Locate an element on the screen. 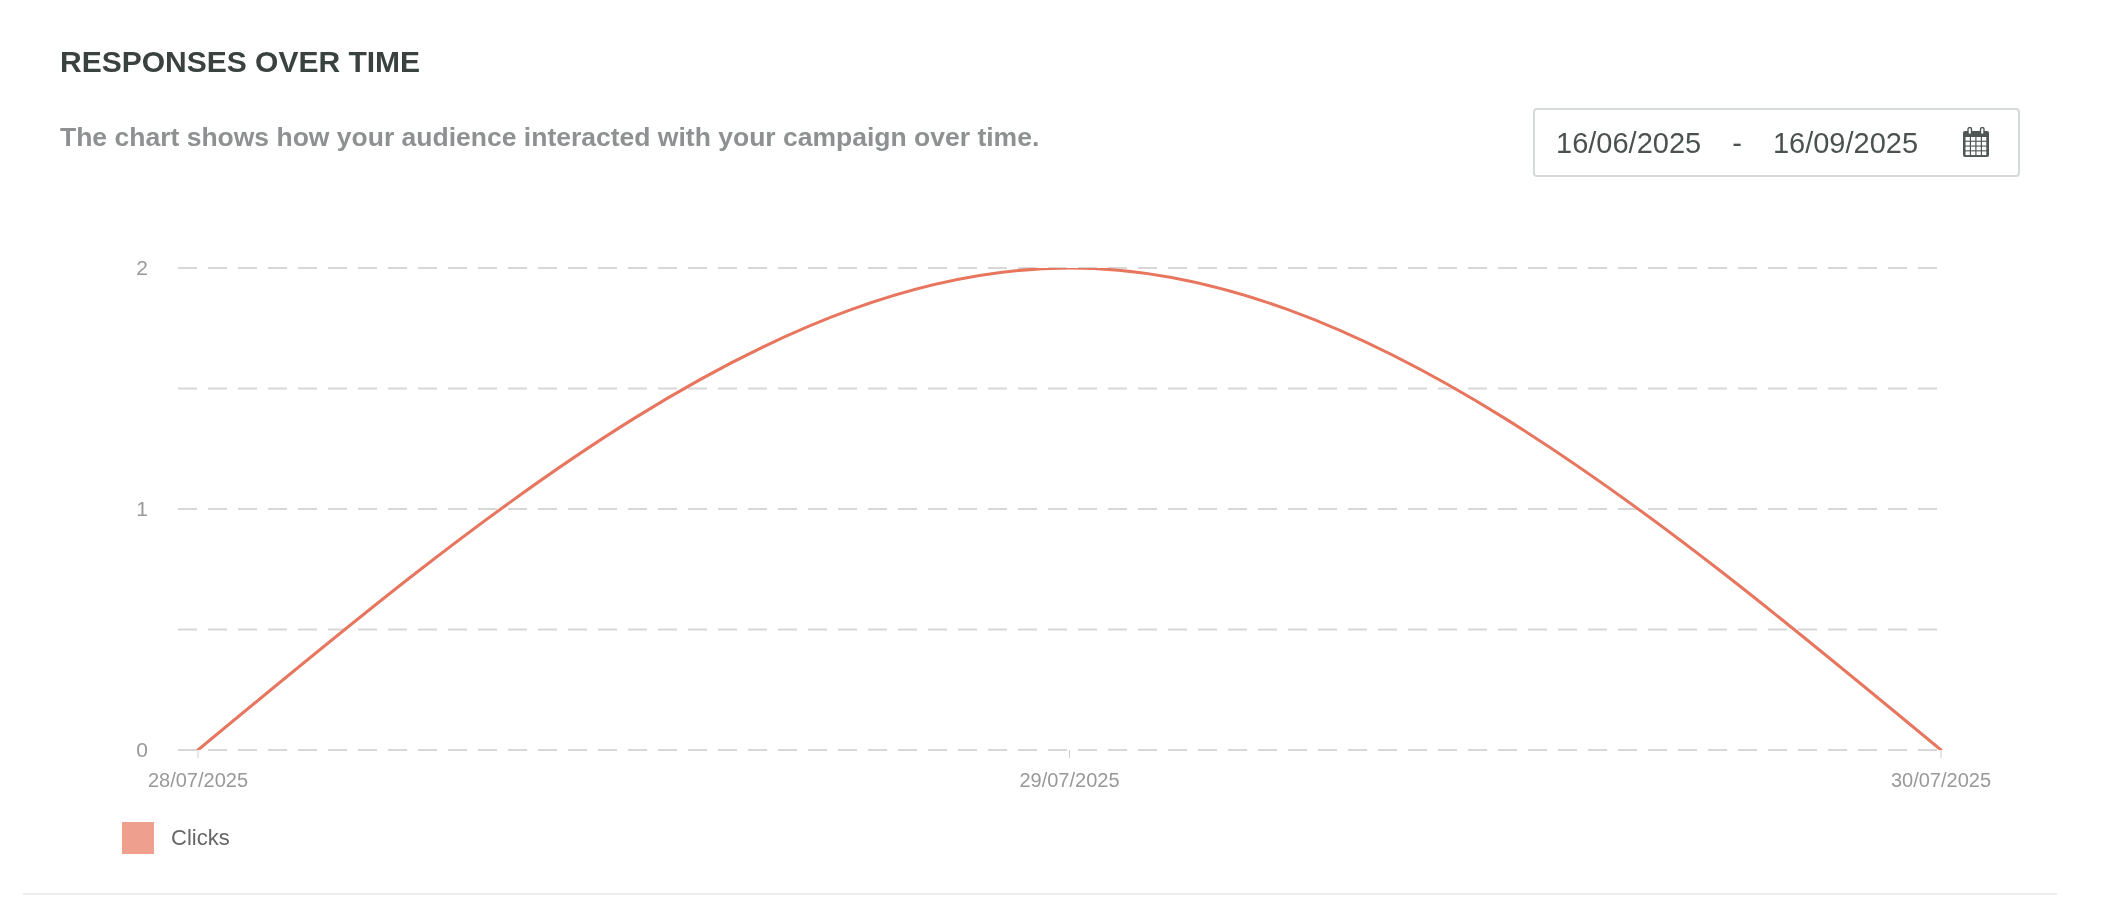 The image size is (2106, 900). chart-subtitle: The chart shows how your audience interacted with your campaign over time. is located at coordinates (550, 137).